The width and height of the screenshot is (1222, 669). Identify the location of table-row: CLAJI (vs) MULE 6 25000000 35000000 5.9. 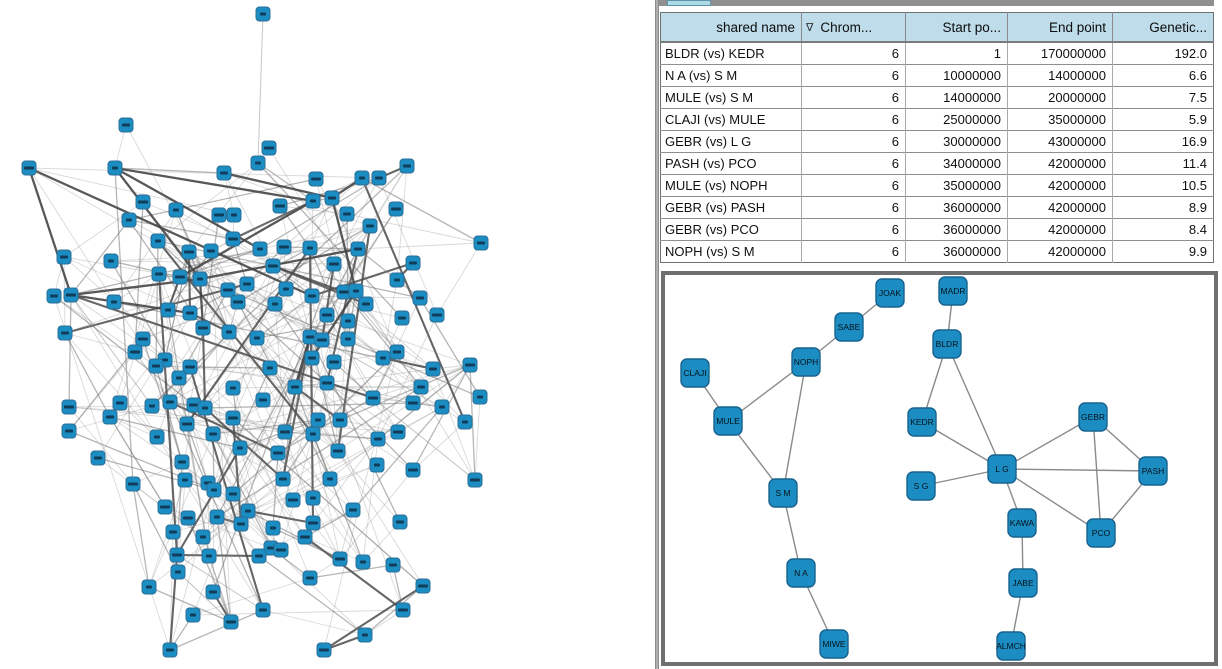
(937, 119).